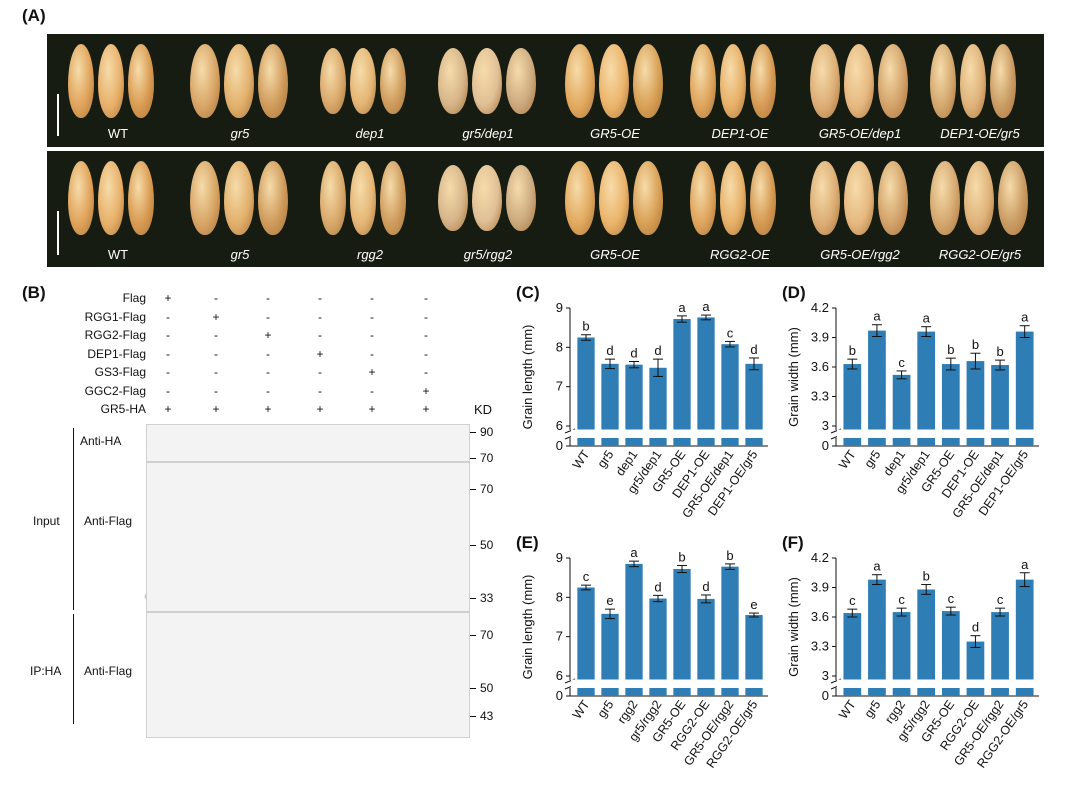  I want to click on y-tick-label: 3.9, so click(820, 337).